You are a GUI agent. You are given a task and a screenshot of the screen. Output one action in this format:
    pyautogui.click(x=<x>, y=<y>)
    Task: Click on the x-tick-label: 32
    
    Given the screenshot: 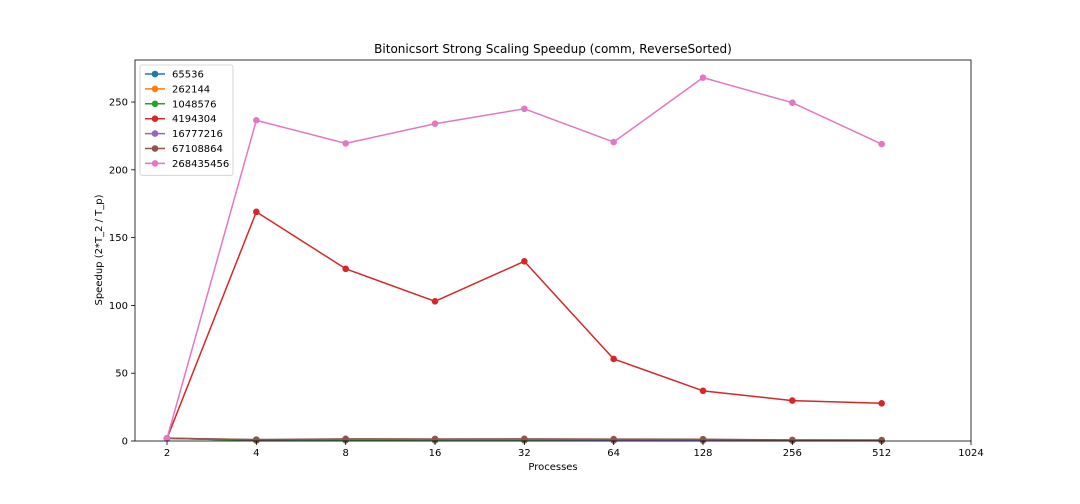 What is the action you would take?
    pyautogui.click(x=524, y=453)
    